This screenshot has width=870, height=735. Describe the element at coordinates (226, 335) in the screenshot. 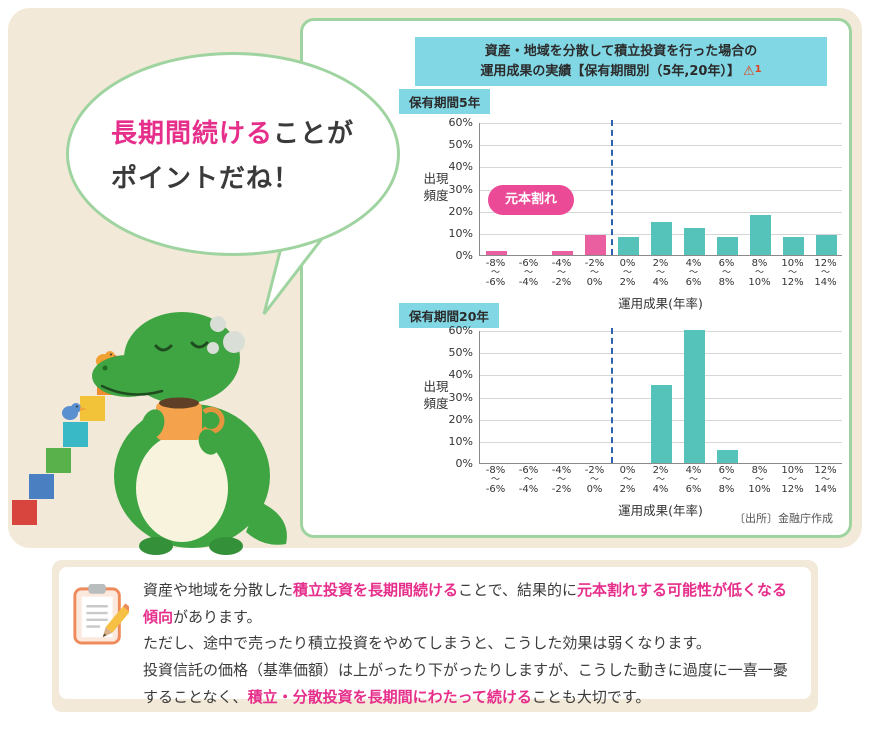

I see `steam-icon` at that location.